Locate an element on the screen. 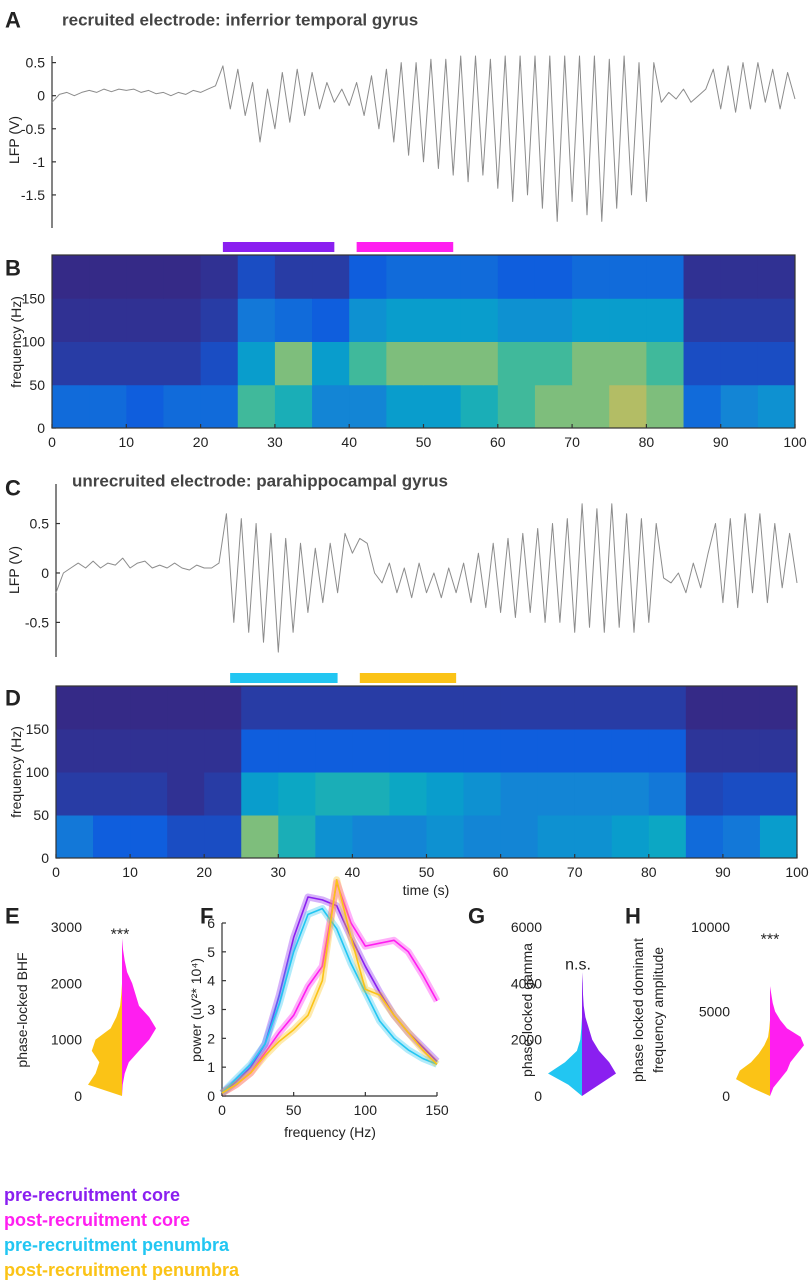 Image resolution: width=812 pixels, height=1280 pixels. panel-letter: C is located at coordinates (13, 488).